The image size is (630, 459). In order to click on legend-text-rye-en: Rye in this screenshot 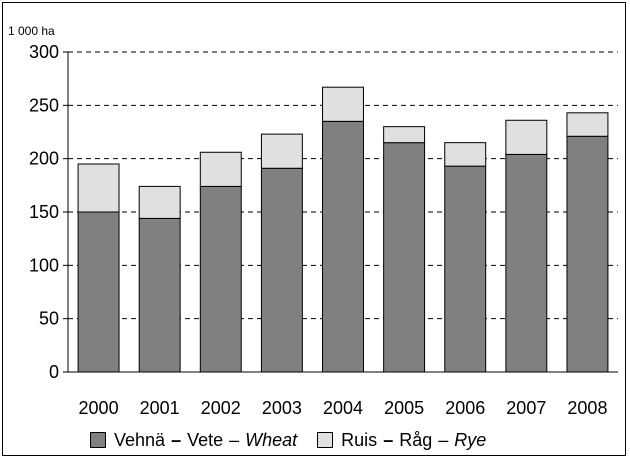, I will do `click(470, 439)`.